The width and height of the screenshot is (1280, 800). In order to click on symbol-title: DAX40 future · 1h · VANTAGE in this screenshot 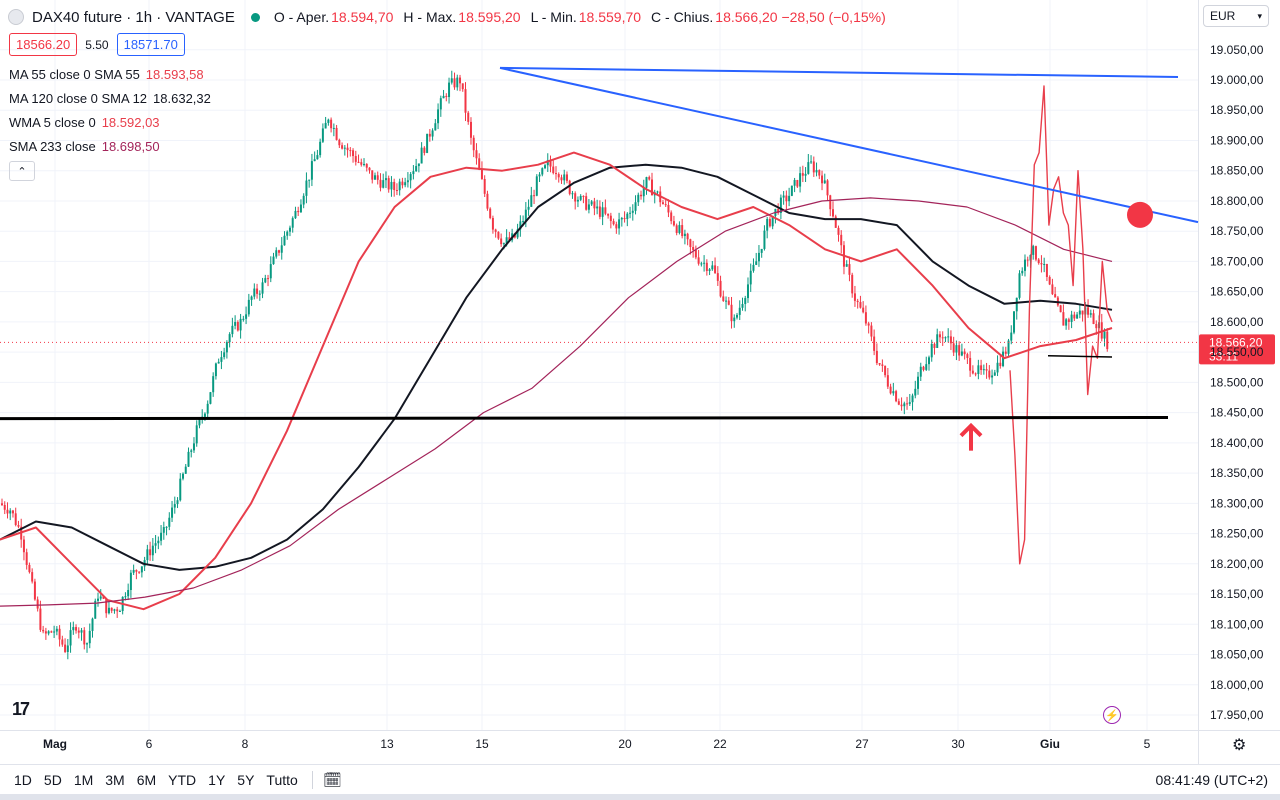, I will do `click(133, 17)`.